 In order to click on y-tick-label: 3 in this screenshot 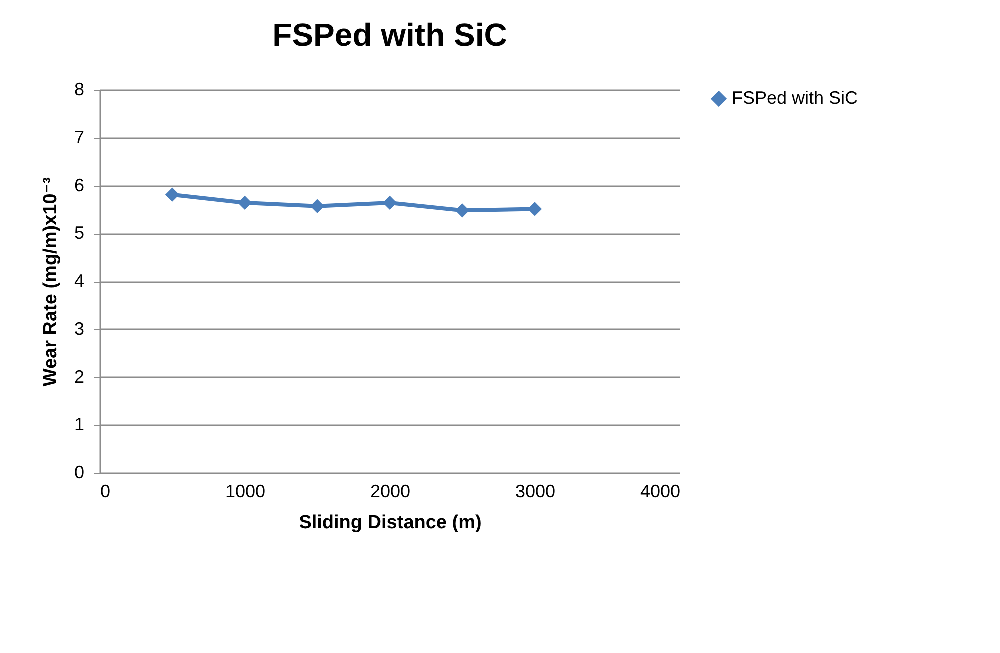, I will do `click(79, 328)`.